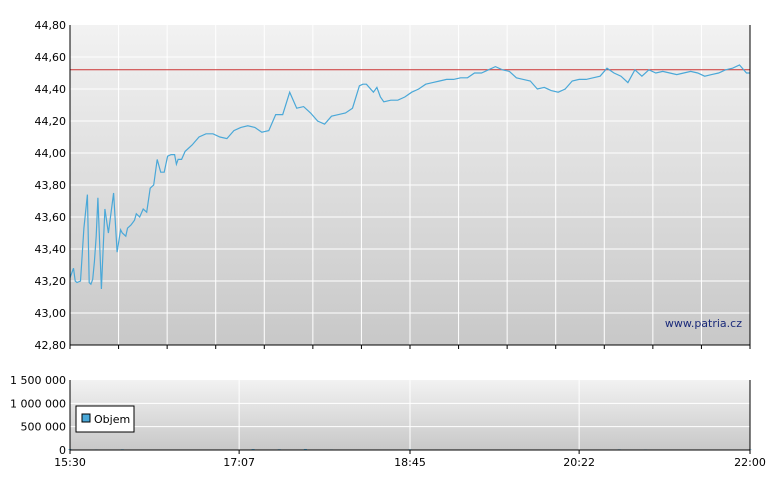 This screenshot has width=780, height=490. What do you see at coordinates (750, 462) in the screenshot?
I see `x-tick-label: 22:00` at bounding box center [750, 462].